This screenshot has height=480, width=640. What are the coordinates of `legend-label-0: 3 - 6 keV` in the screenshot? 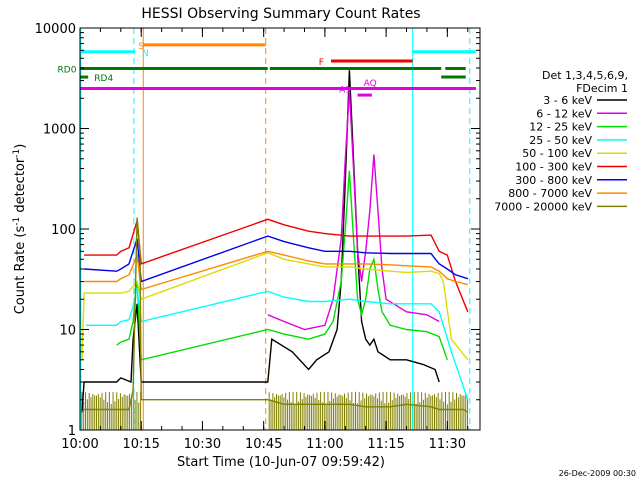 It's located at (567, 100).